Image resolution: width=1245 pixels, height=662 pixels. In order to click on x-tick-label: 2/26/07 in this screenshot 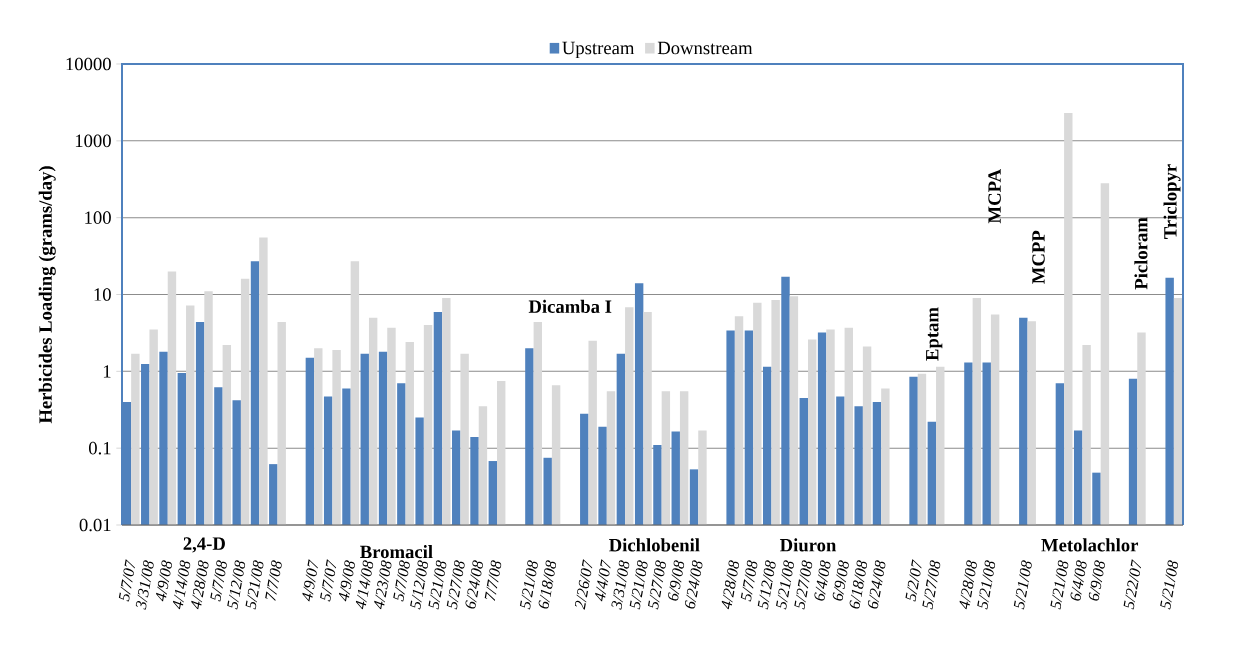, I will do `click(583, 584)`.